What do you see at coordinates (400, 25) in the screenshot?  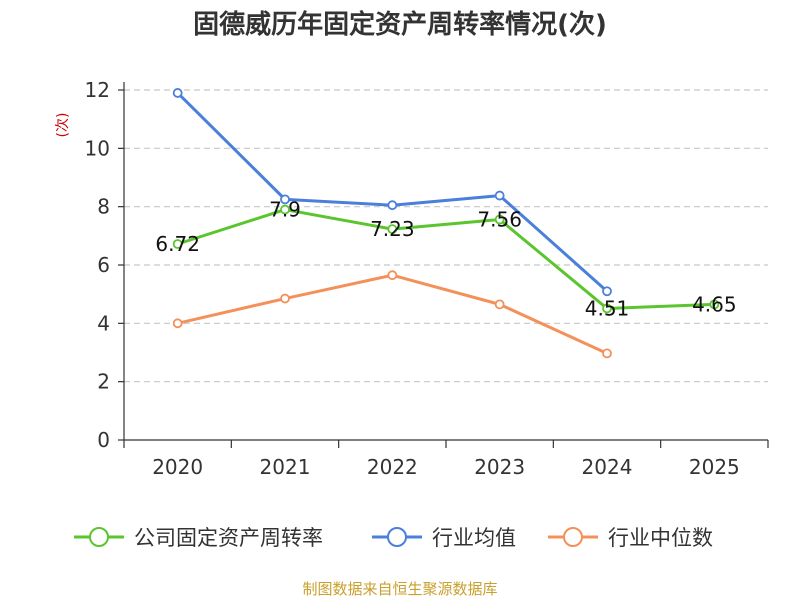 I see `chart-title: 固德威历年固定资产周转率情况(次)` at bounding box center [400, 25].